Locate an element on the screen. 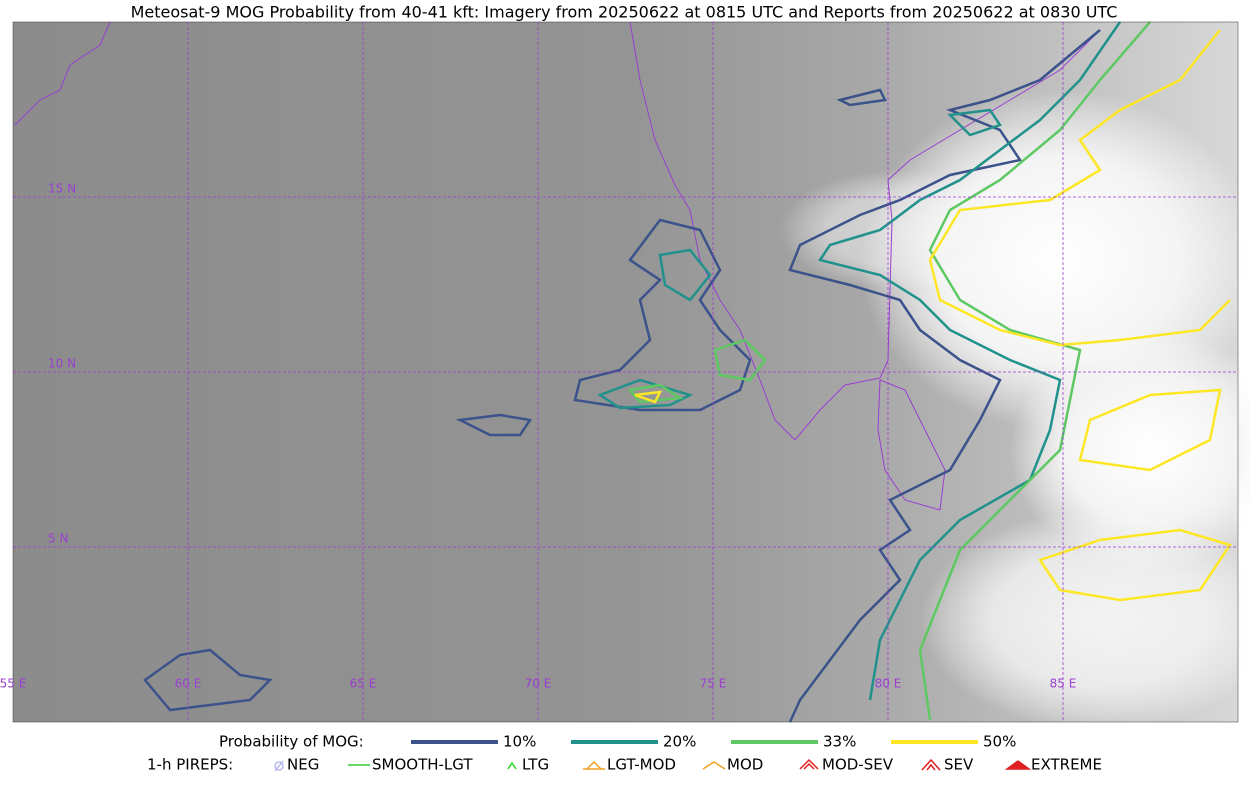  legend-label: 33% is located at coordinates (839, 742).